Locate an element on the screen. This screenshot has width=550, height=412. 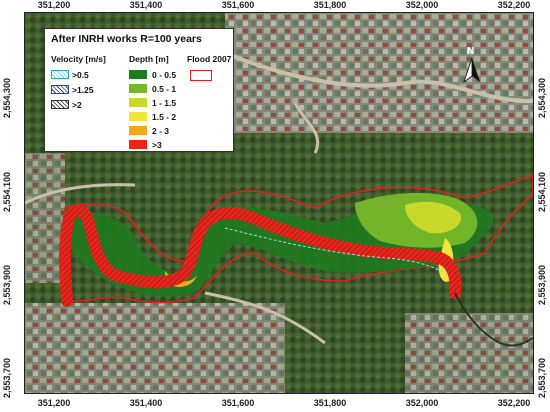
velocity-legend-header: Velocity [m/s] is located at coordinates (78, 59).